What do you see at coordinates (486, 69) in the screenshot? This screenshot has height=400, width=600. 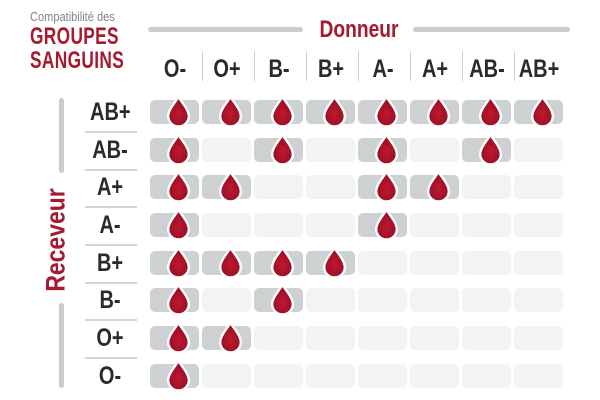 I see `donor-col-header-AB-: AB-` at bounding box center [486, 69].